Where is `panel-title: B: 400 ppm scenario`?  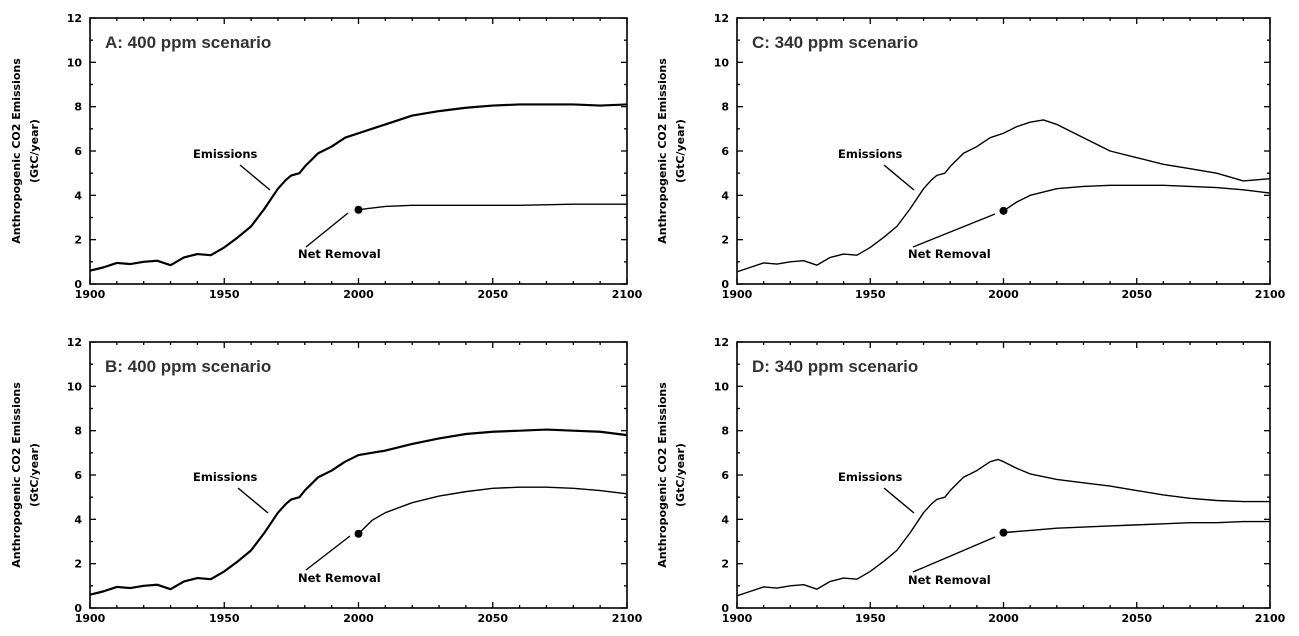
panel-title: B: 400 ppm scenario is located at coordinates (188, 366).